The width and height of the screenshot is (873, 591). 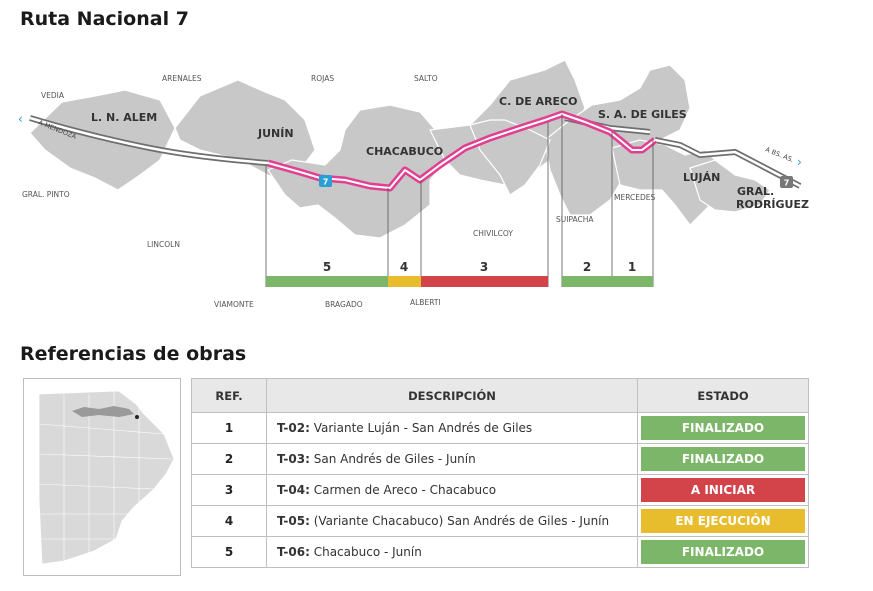 What do you see at coordinates (229, 428) in the screenshot?
I see `ref-cell: 1` at bounding box center [229, 428].